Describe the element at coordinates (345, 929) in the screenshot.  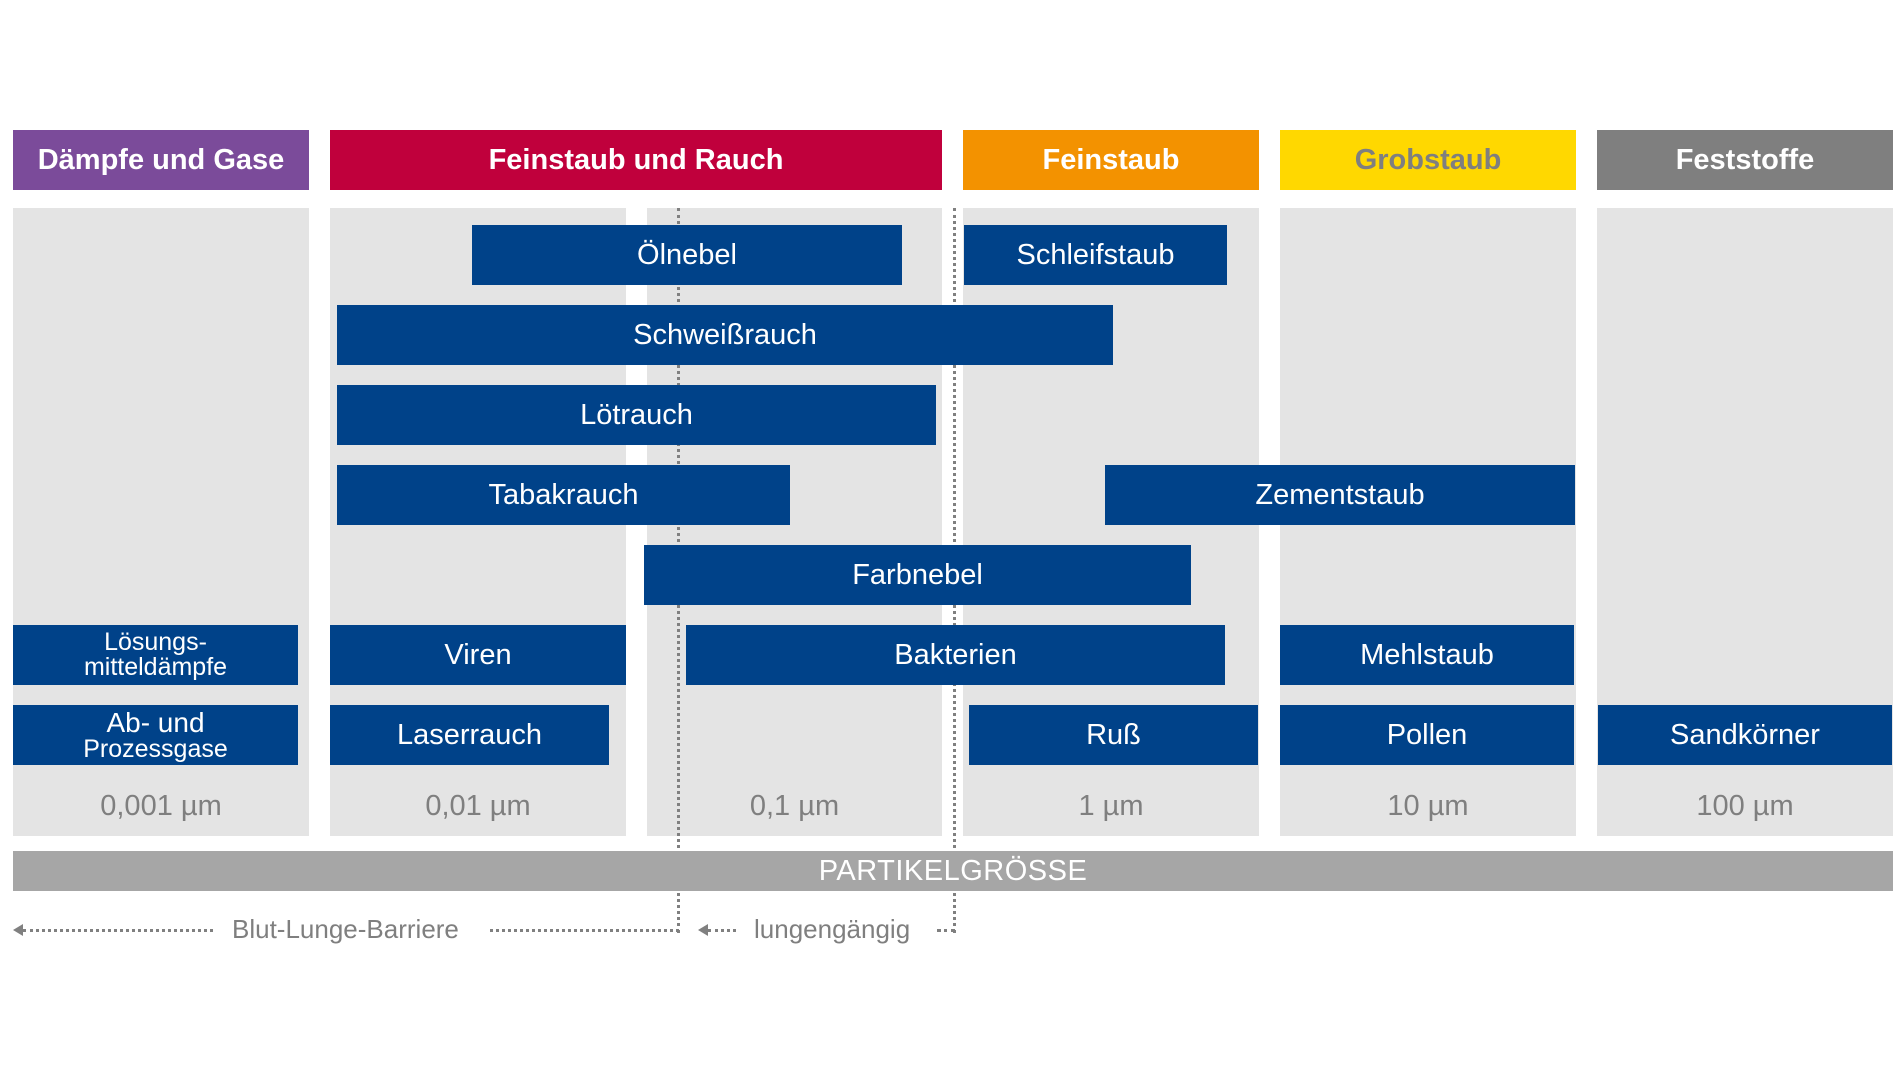
I see `blood-lung-barrier-label: Blut-Lunge-Barriere` at that location.